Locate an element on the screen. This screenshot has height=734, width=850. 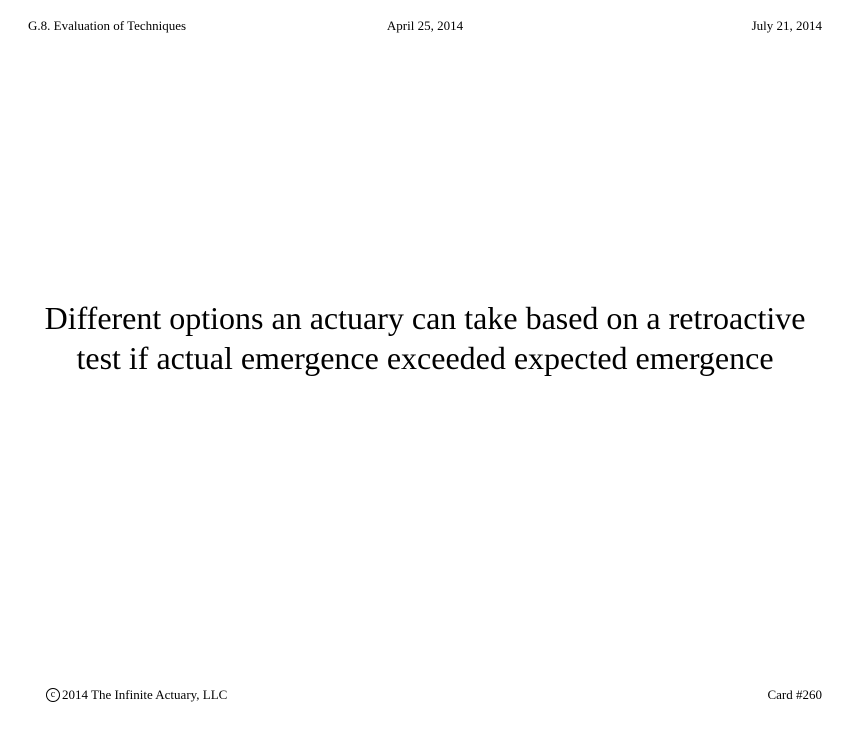
date-updated: July 21, 2014 is located at coordinates (786, 25).